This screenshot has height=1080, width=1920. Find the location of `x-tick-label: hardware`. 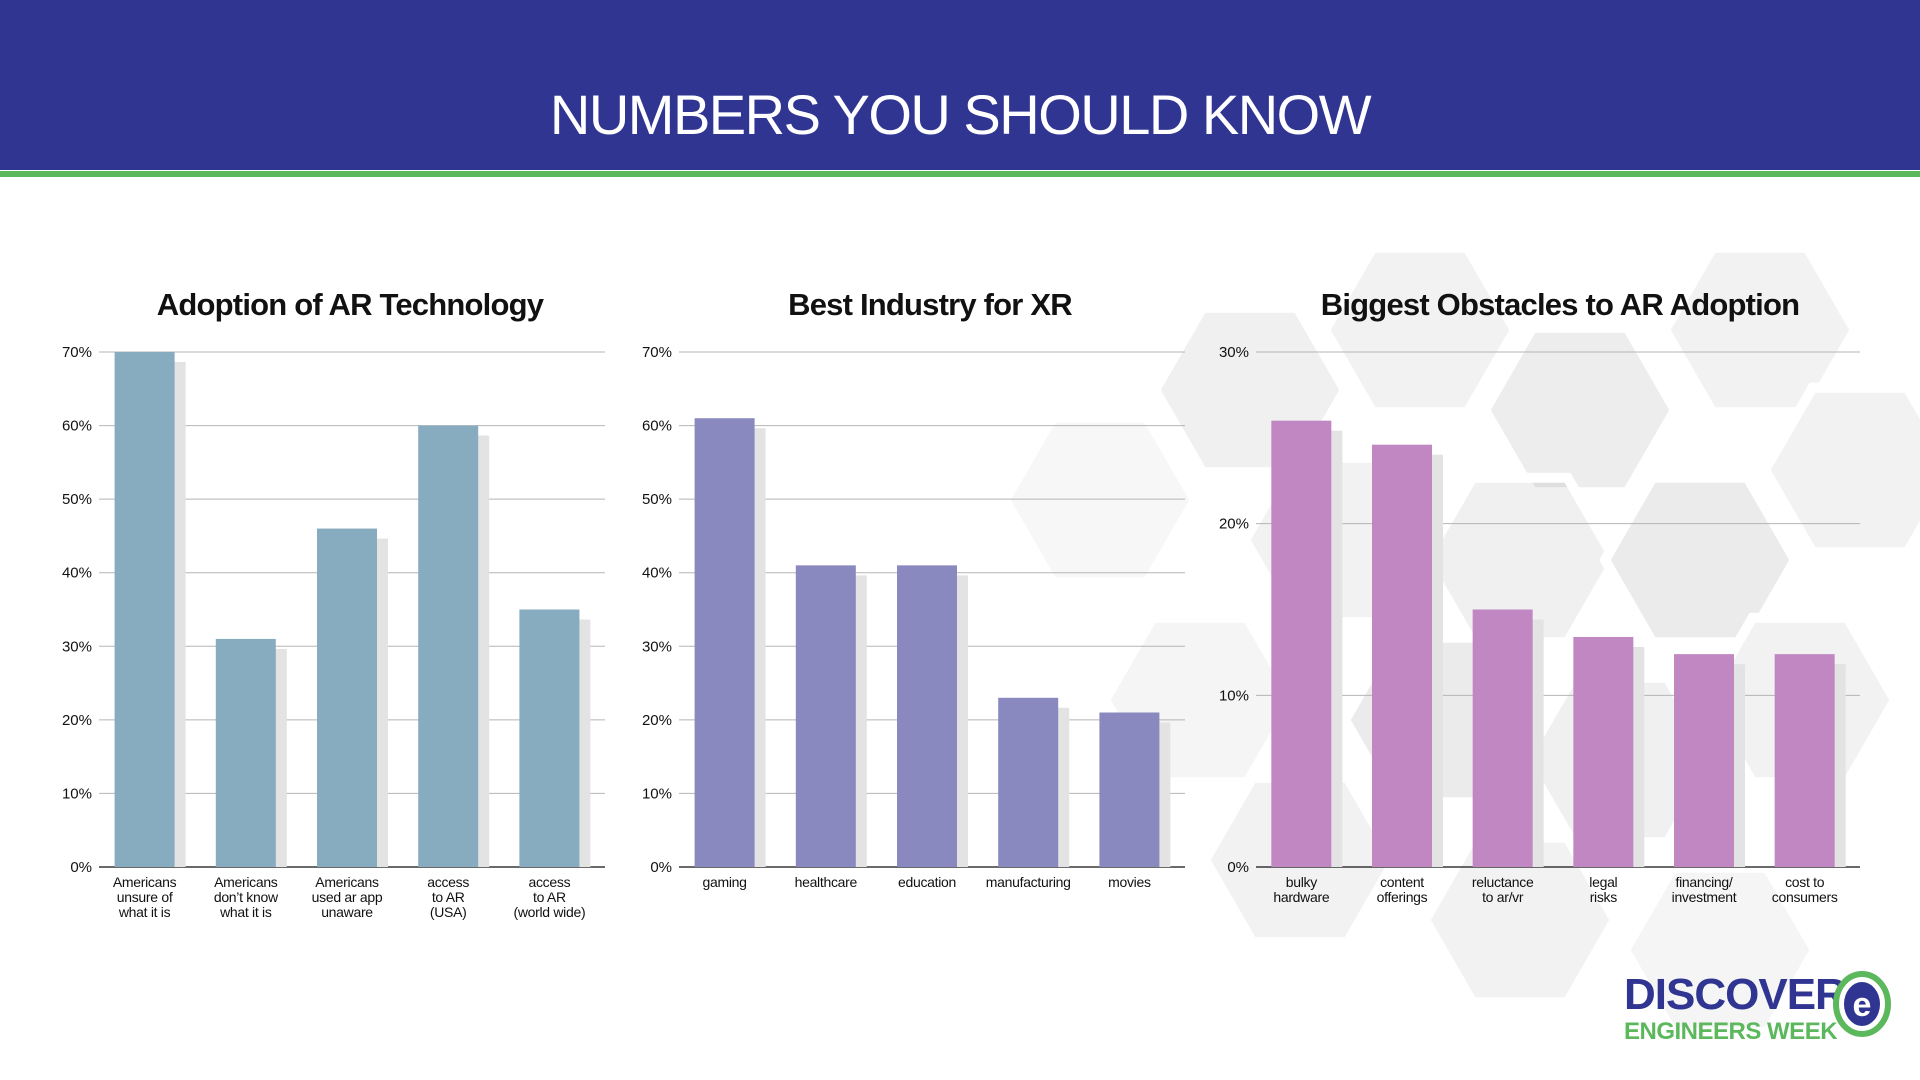

x-tick-label: hardware is located at coordinates (1301, 897).